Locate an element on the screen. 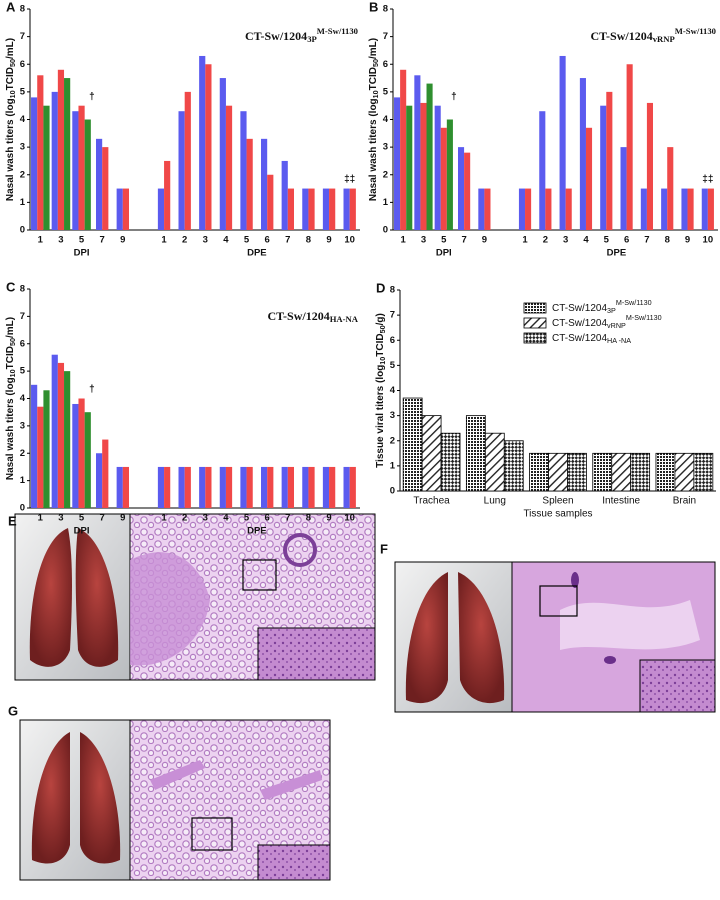 This screenshot has width=720, height=900. annotation: † is located at coordinates (92, 96).